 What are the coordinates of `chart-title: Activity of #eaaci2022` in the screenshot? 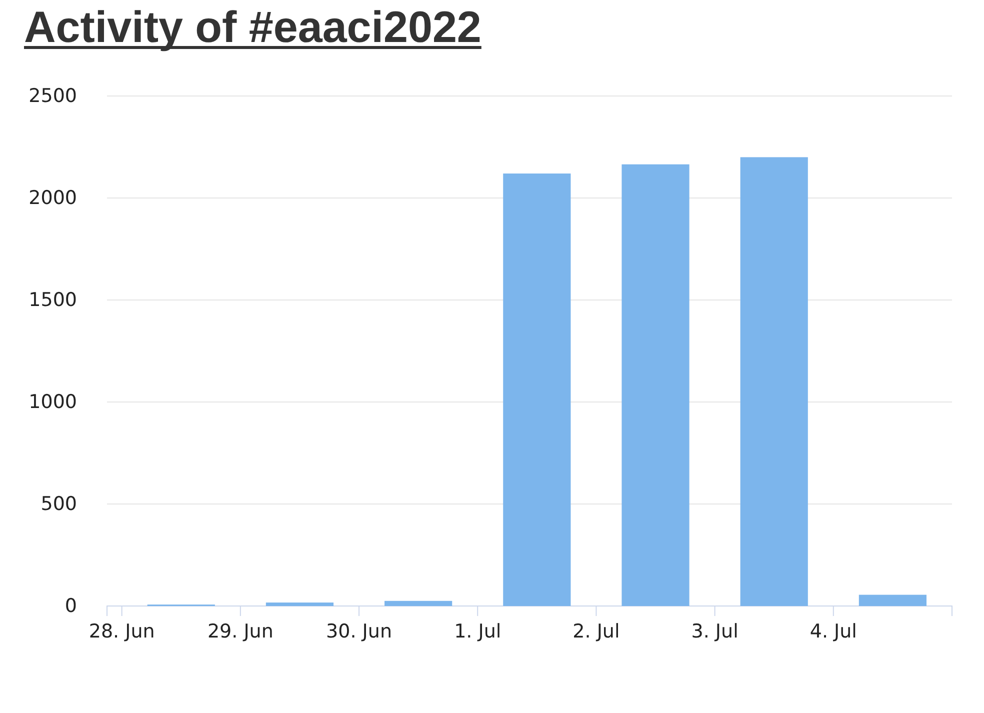 It's located at (253, 27).